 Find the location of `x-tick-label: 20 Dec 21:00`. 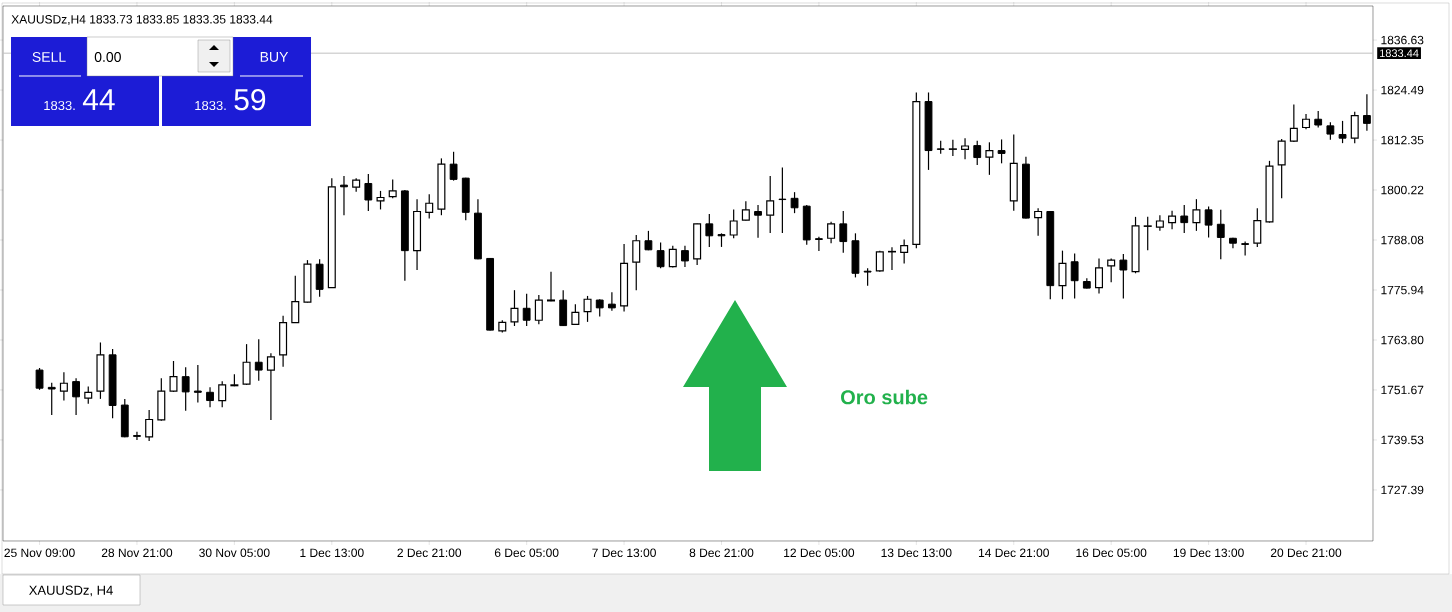

x-tick-label: 20 Dec 21:00 is located at coordinates (1306, 553).